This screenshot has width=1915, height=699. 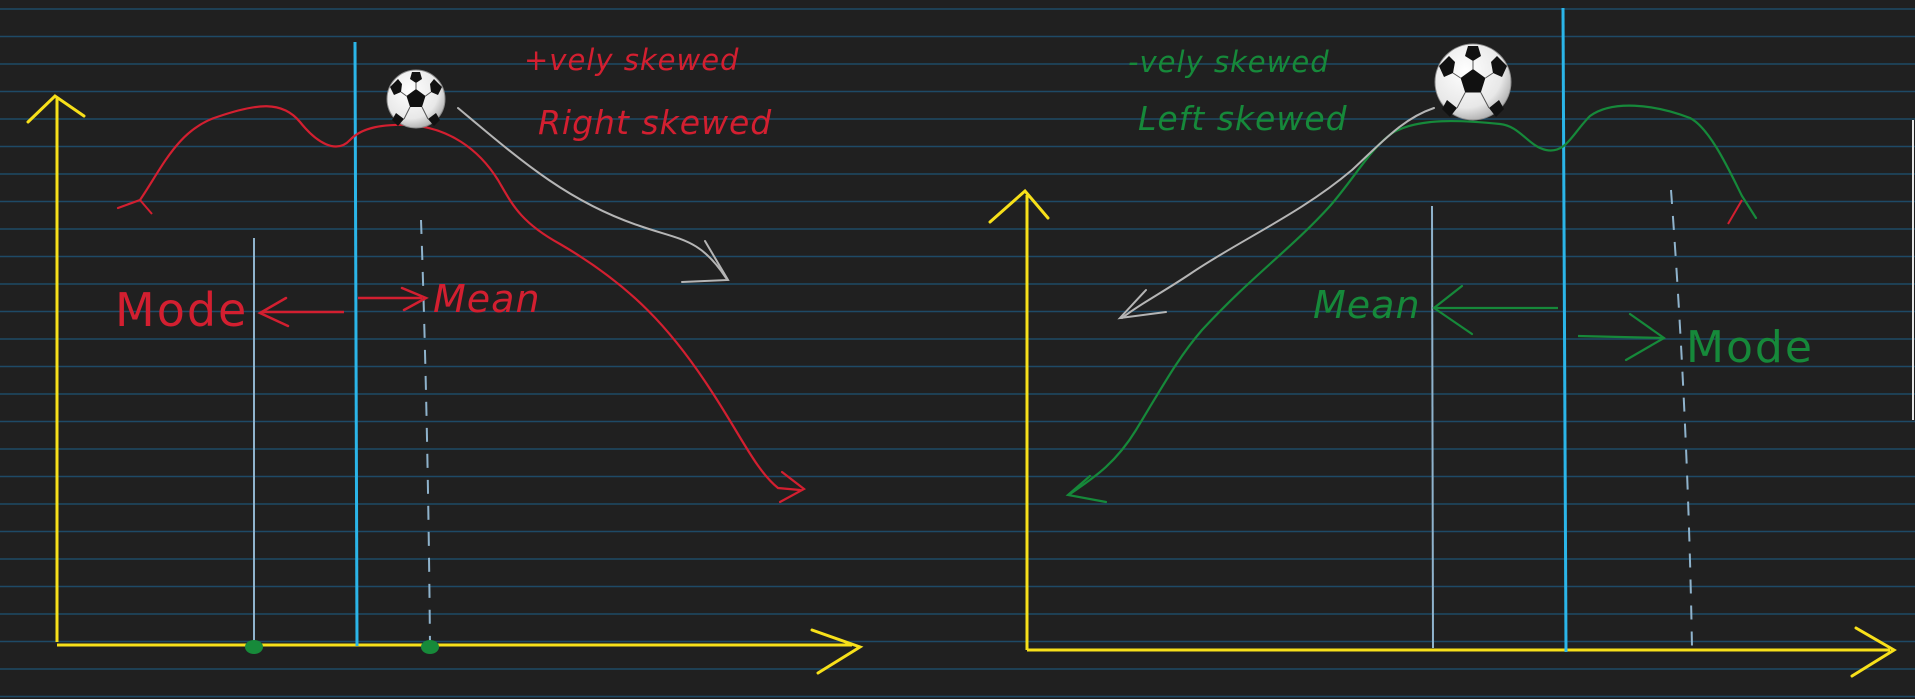 What do you see at coordinates (1278, 213) in the screenshot?
I see `right-skew-direction-arrow` at bounding box center [1278, 213].